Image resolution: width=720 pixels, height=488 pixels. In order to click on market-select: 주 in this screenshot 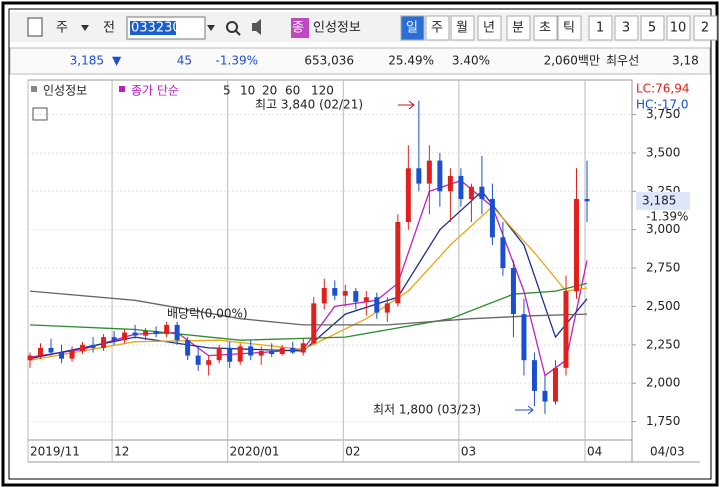, I will do `click(62, 28)`.